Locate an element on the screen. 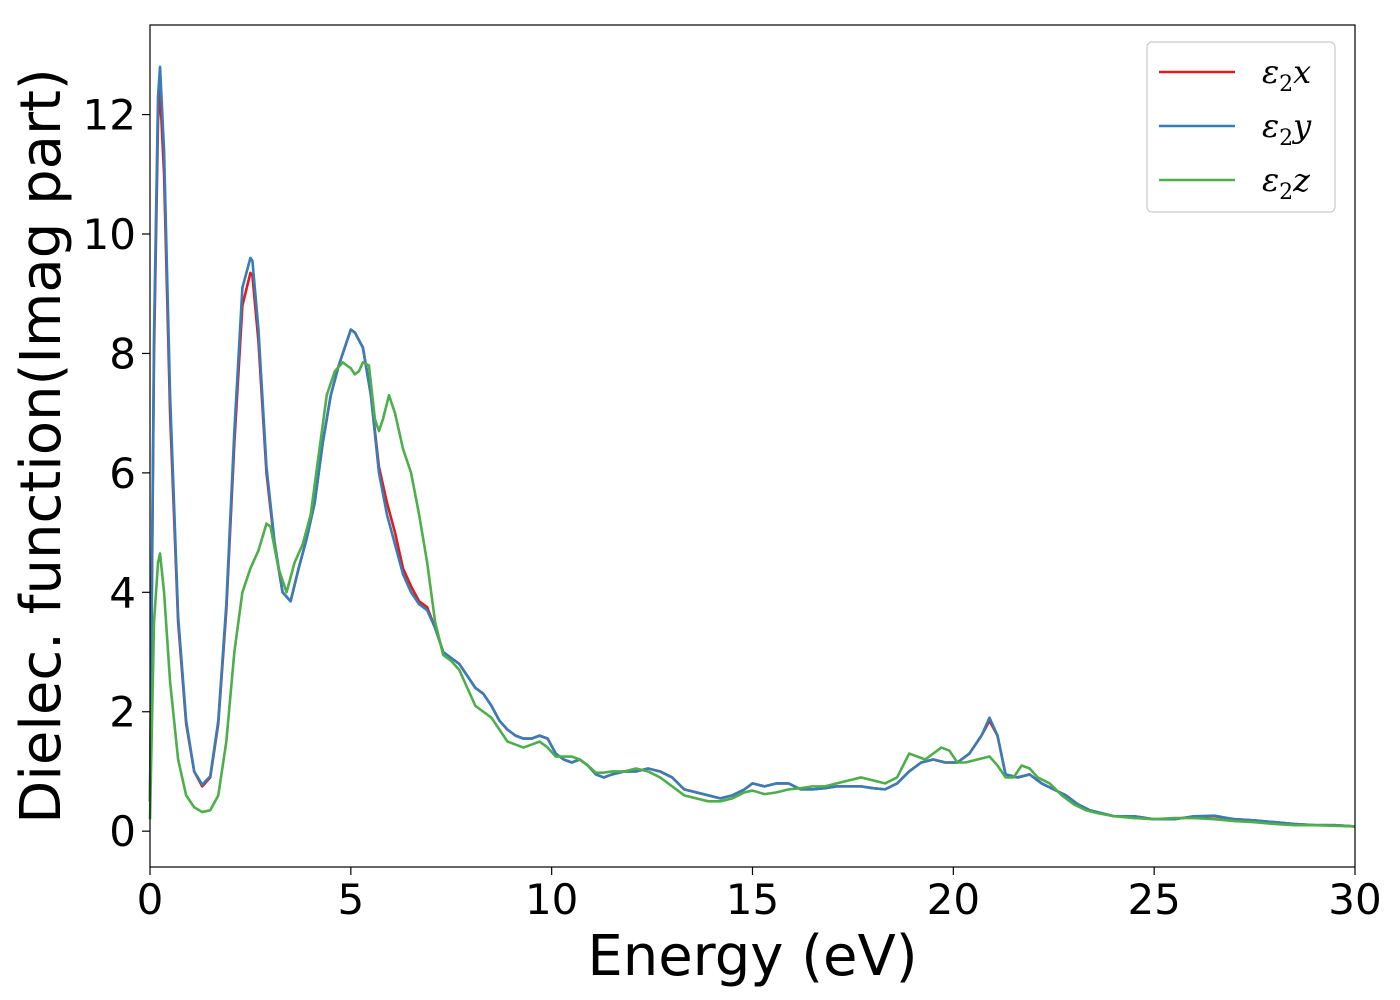  y-tick-label: 2 is located at coordinates (122, 712).